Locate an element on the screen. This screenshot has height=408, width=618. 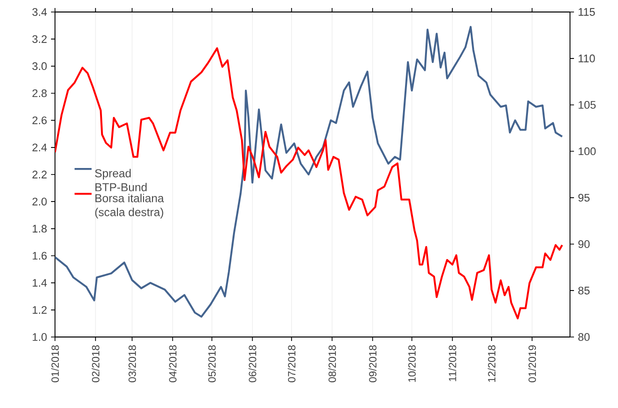
legend-label: Spread BTP-Bund is located at coordinates (121, 180).